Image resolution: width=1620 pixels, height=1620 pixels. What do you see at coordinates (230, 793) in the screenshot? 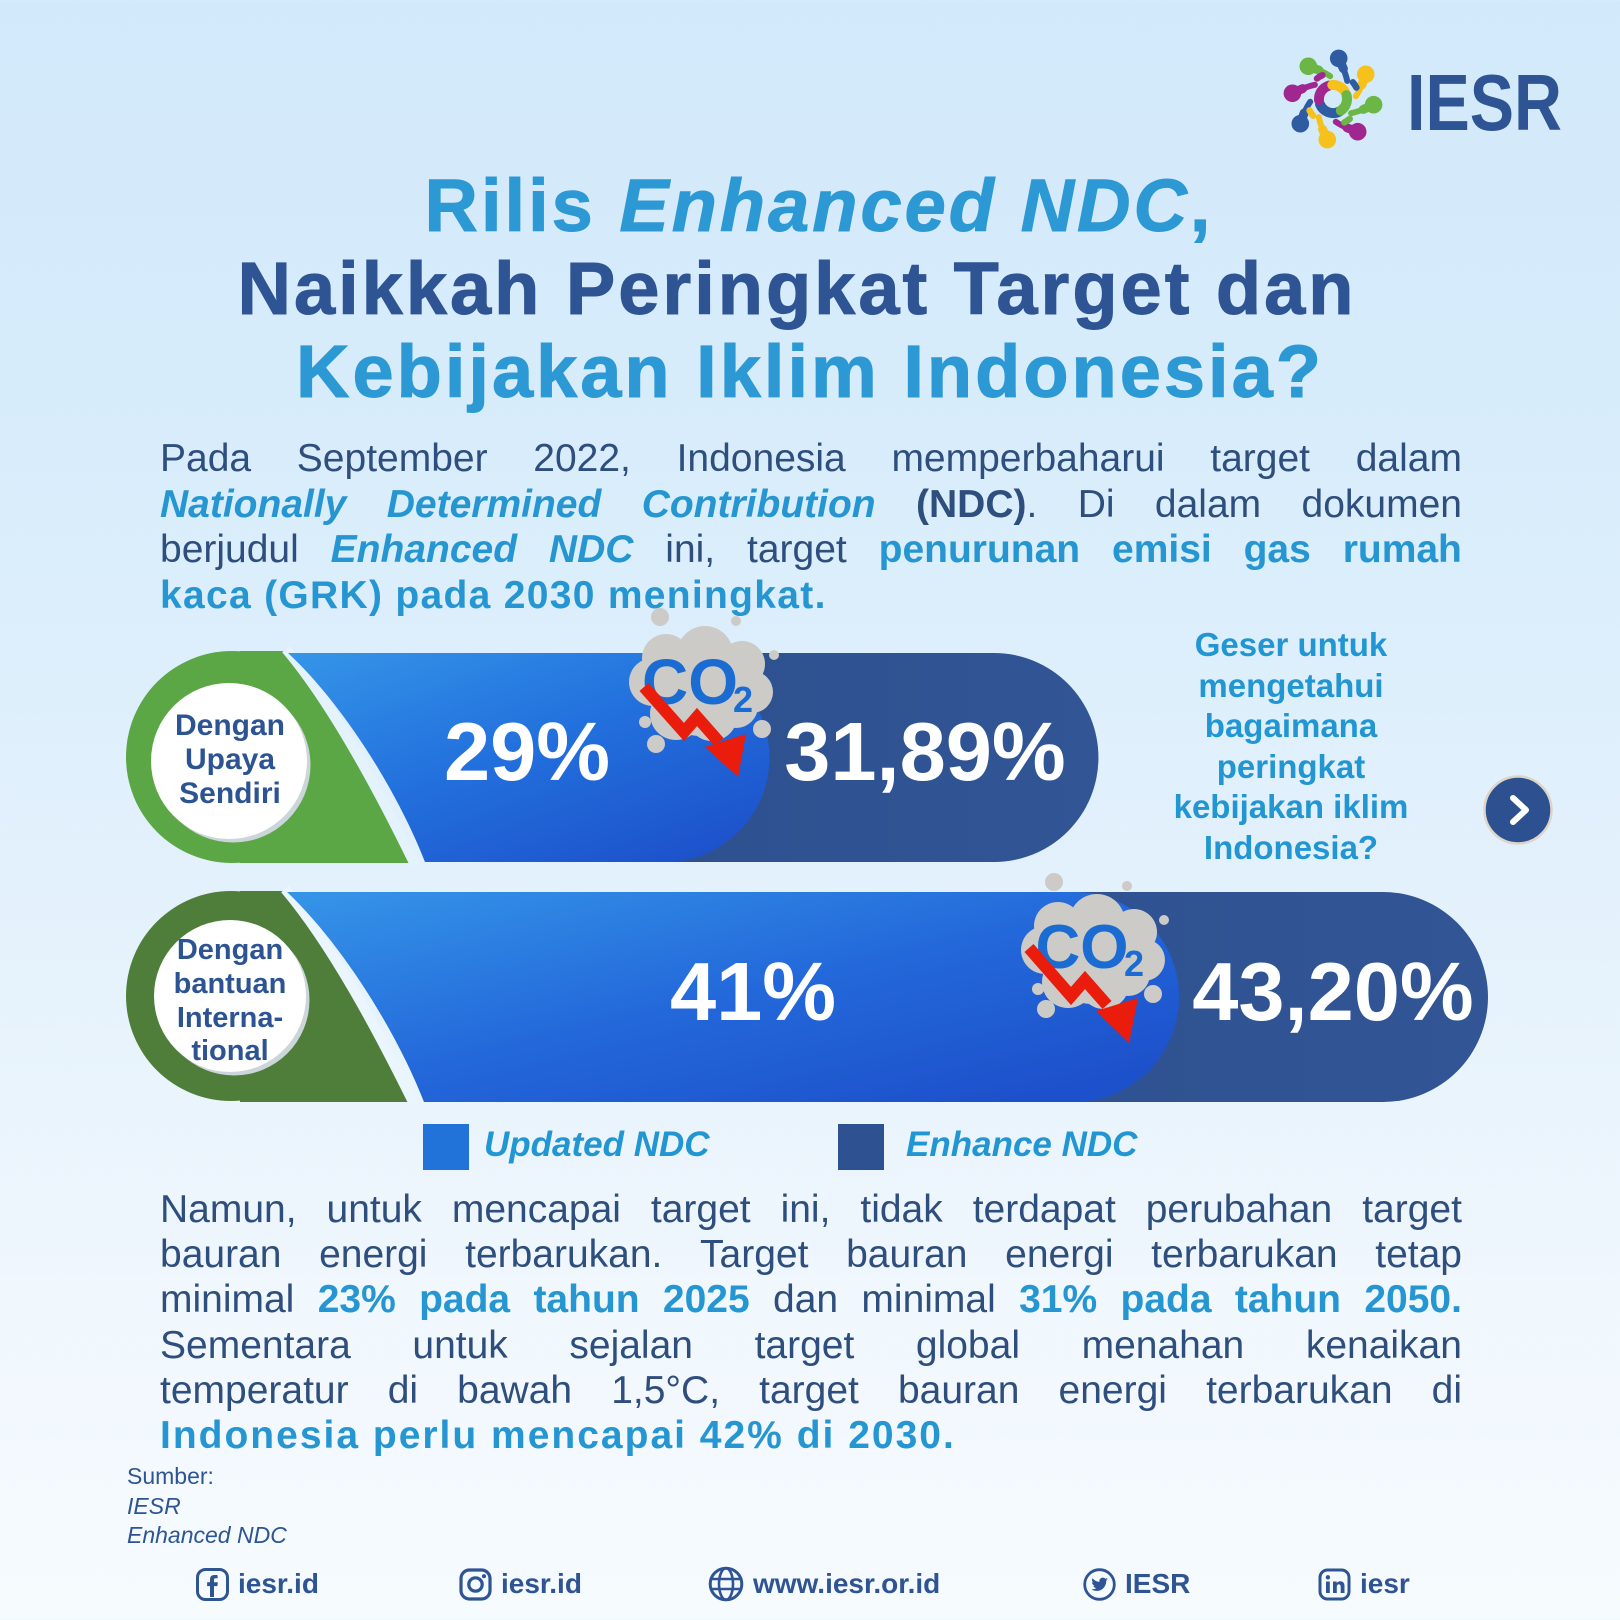
I see `svg-text: Sendiri` at bounding box center [230, 793].